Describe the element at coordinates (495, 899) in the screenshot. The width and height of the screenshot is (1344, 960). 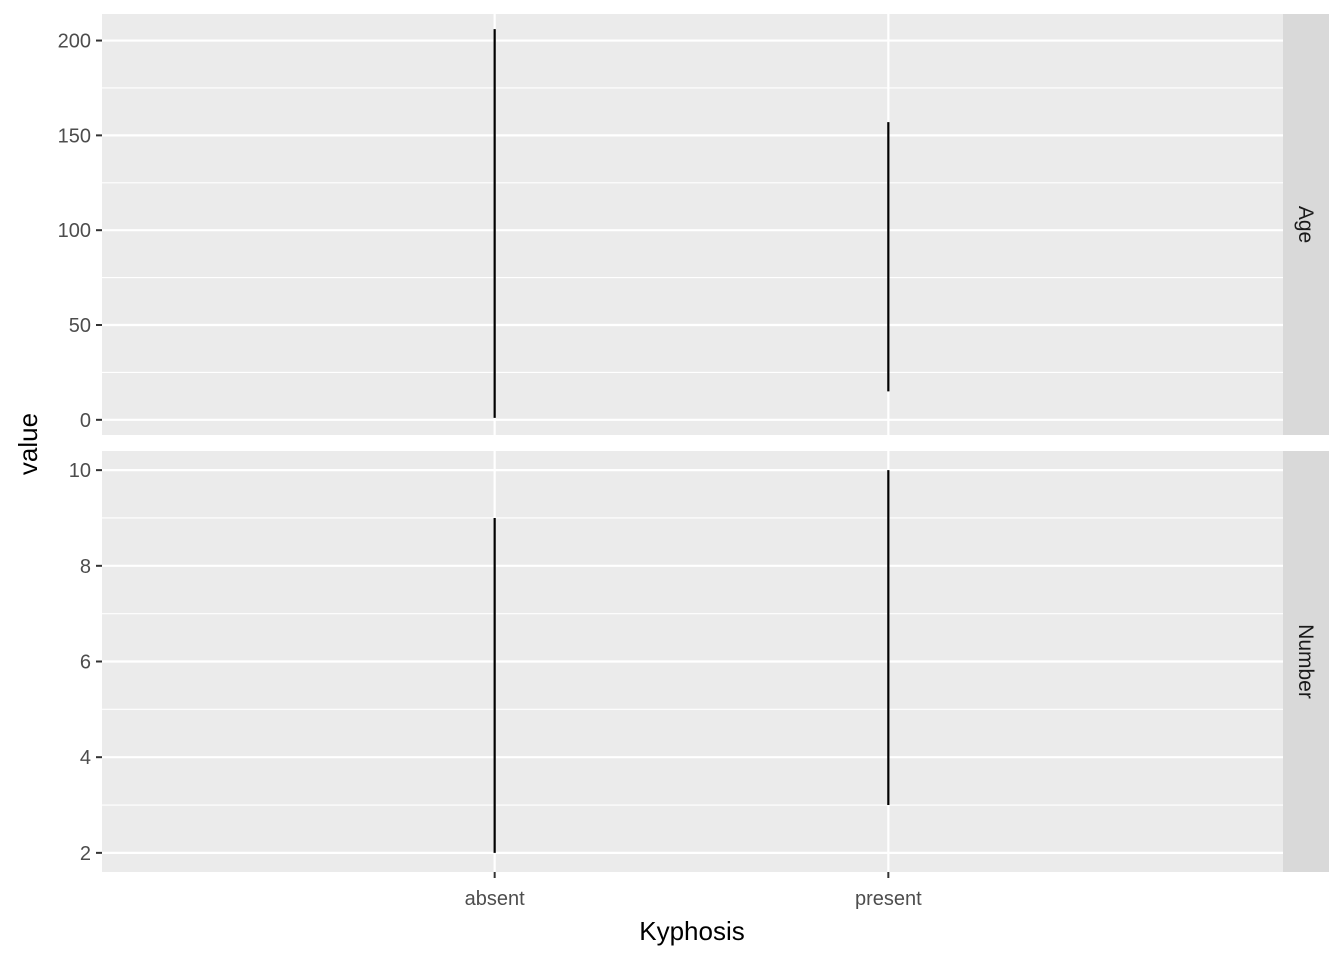
I see `x-tick-label: absent` at that location.